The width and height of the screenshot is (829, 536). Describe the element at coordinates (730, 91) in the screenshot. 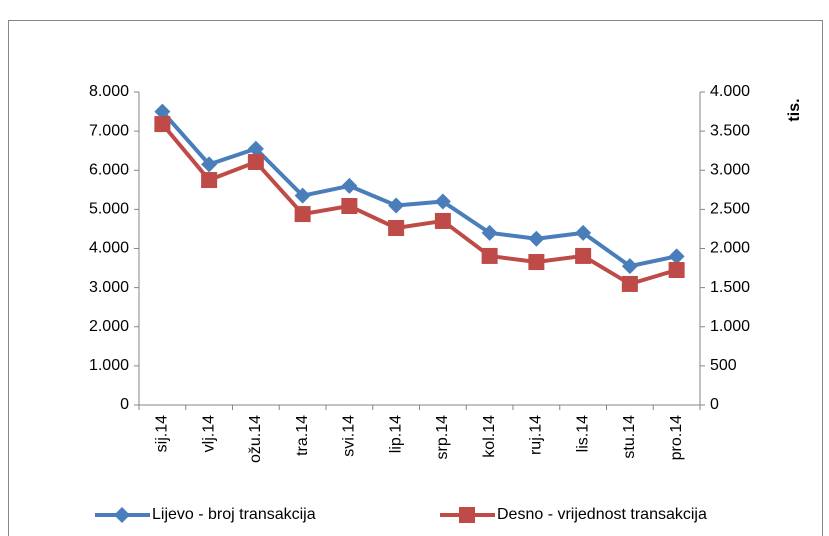

I see `y2-tick-label: 4.000` at that location.